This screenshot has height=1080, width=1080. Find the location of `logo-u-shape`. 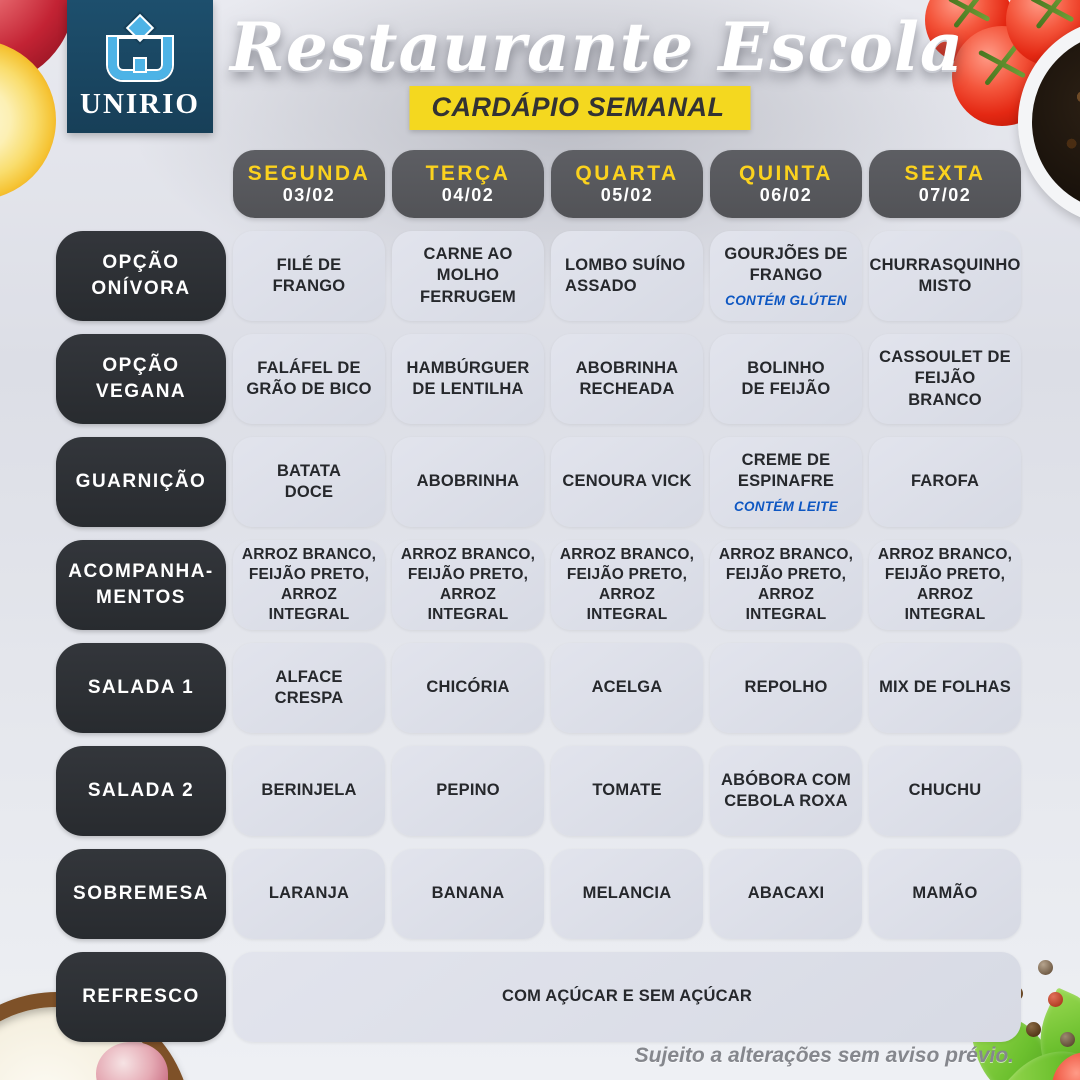

logo-u-shape is located at coordinates (140, 58).